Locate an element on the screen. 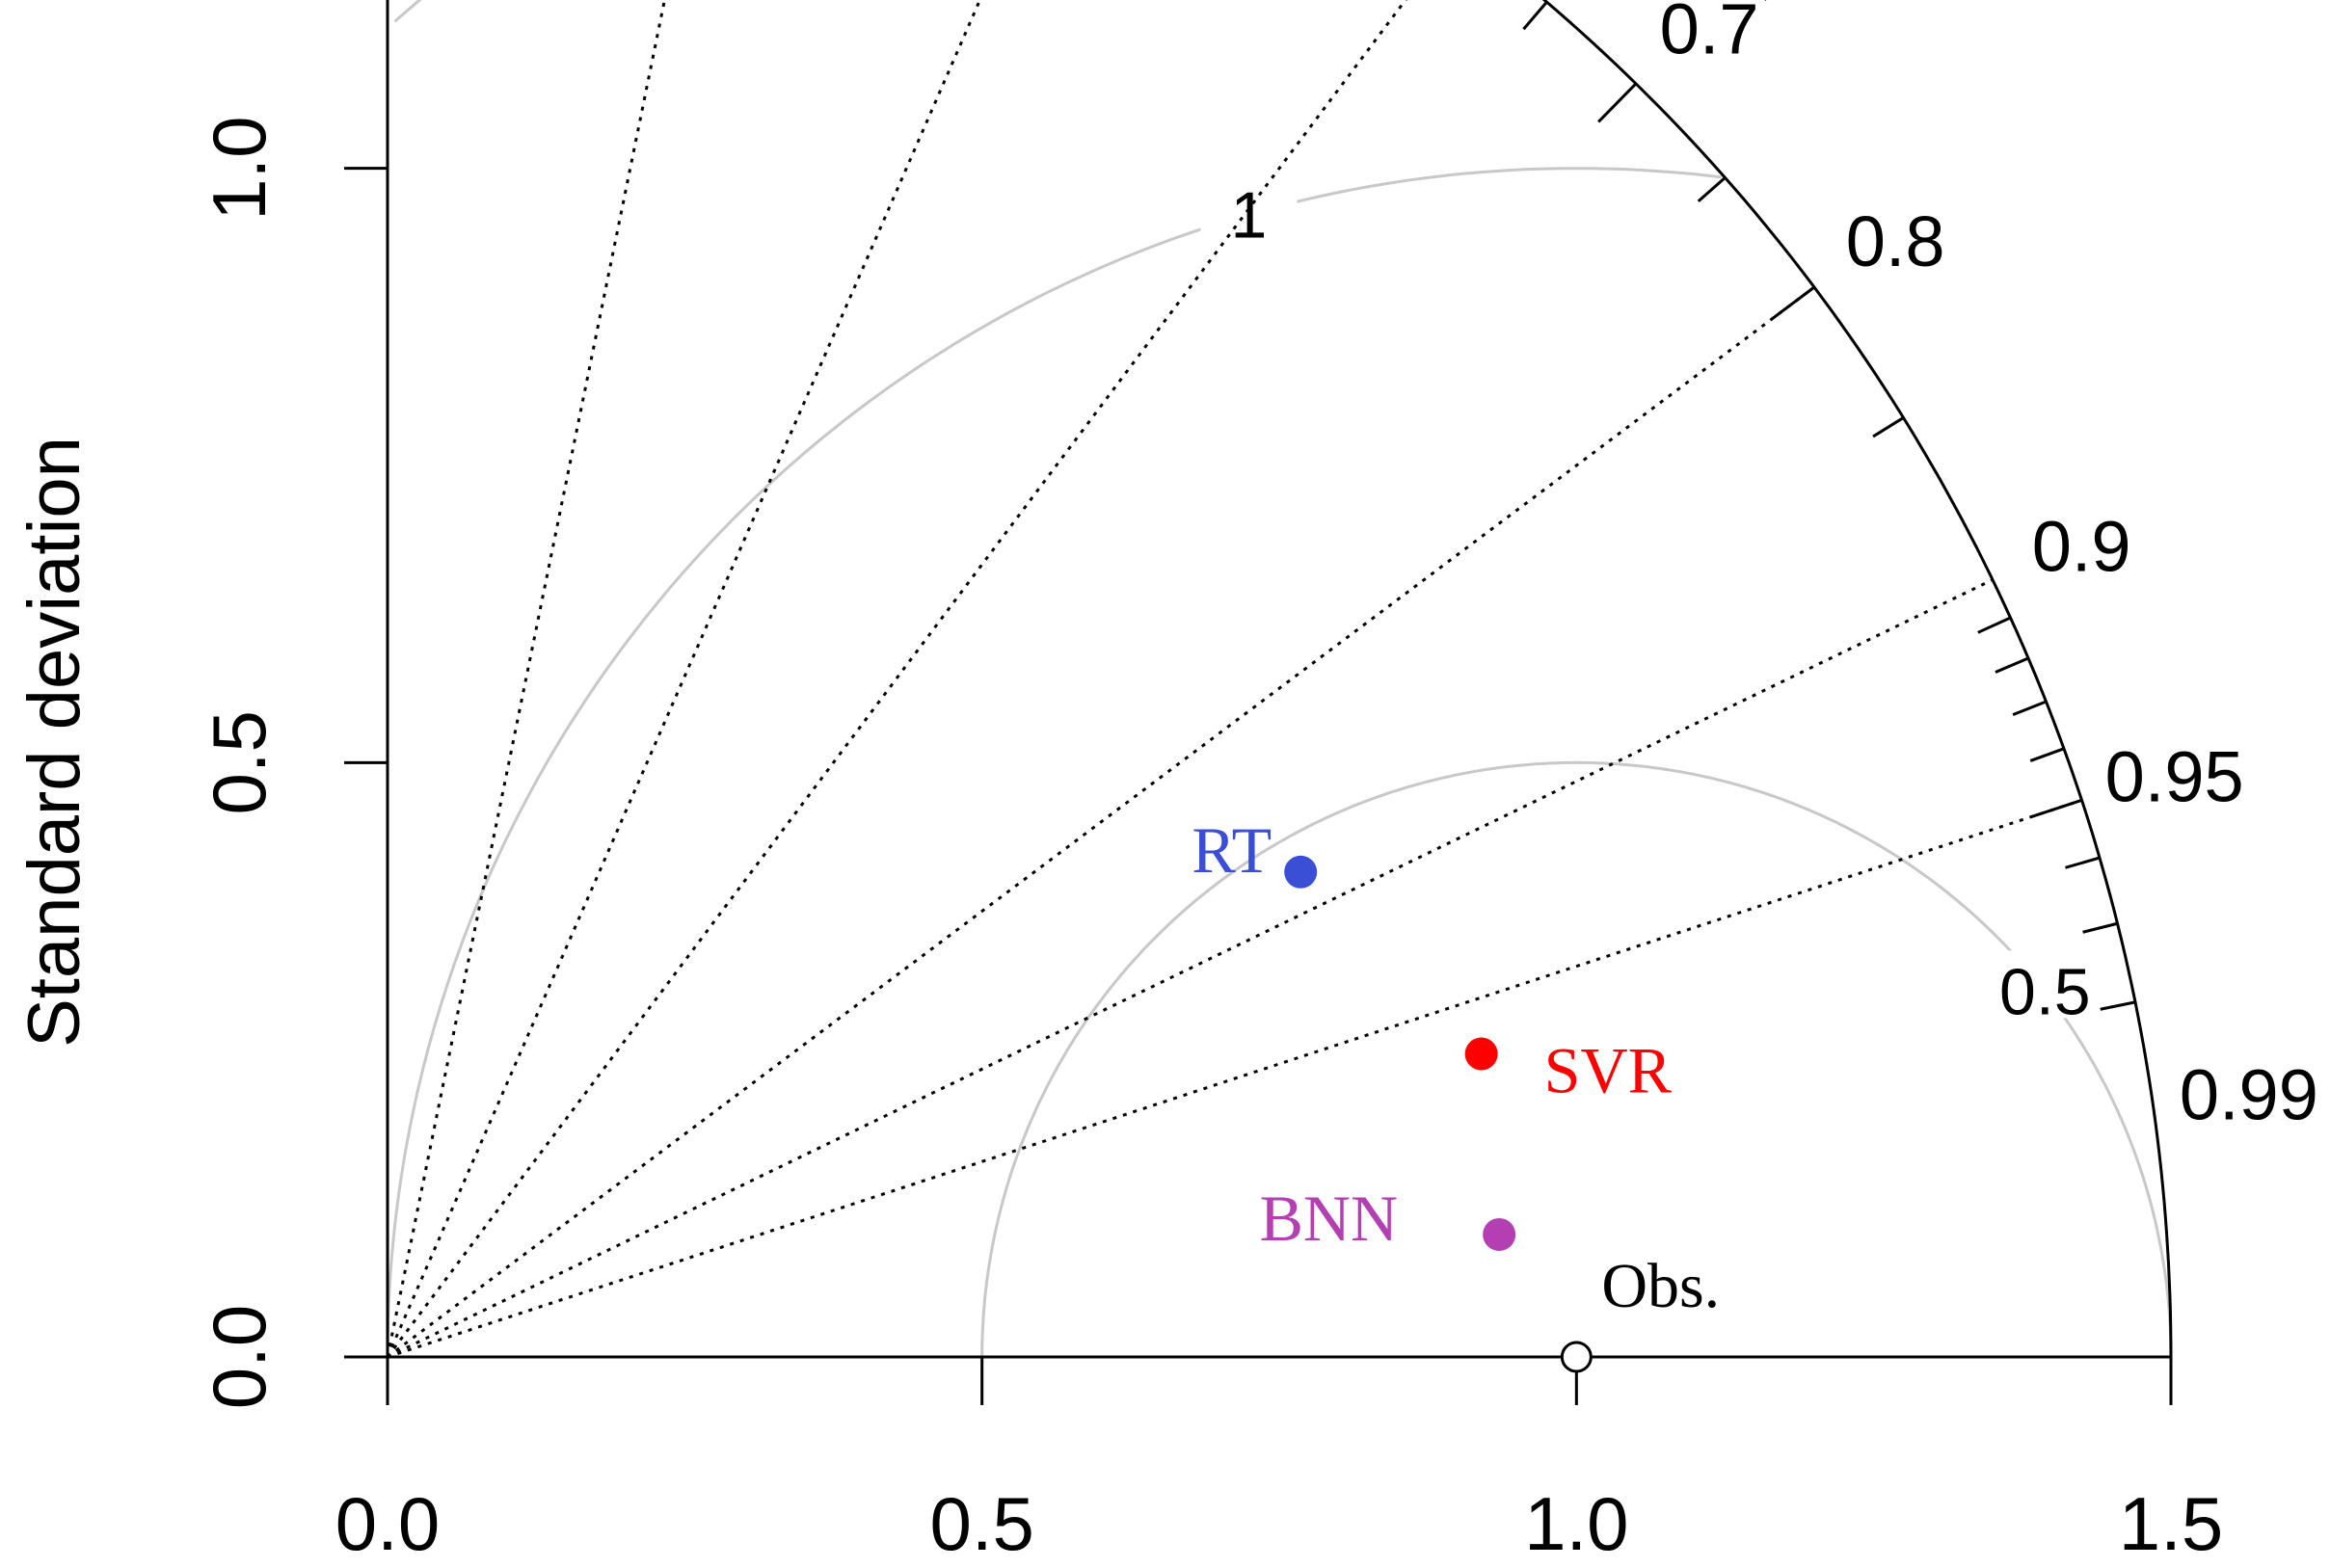  point-label-rt: RT is located at coordinates (1232, 850).